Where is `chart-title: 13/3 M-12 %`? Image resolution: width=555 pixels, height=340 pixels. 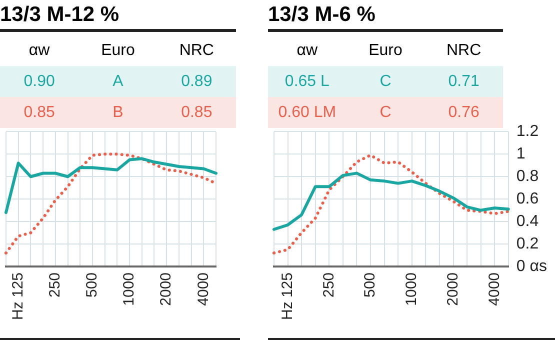 chart-title: 13/3 M-12 % is located at coordinates (118, 16).